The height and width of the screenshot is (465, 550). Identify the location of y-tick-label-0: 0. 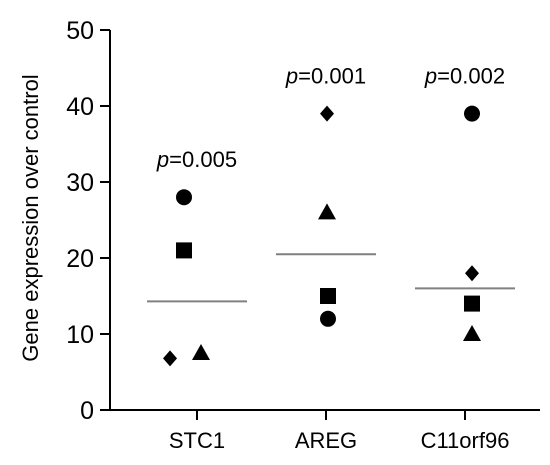
(87, 411).